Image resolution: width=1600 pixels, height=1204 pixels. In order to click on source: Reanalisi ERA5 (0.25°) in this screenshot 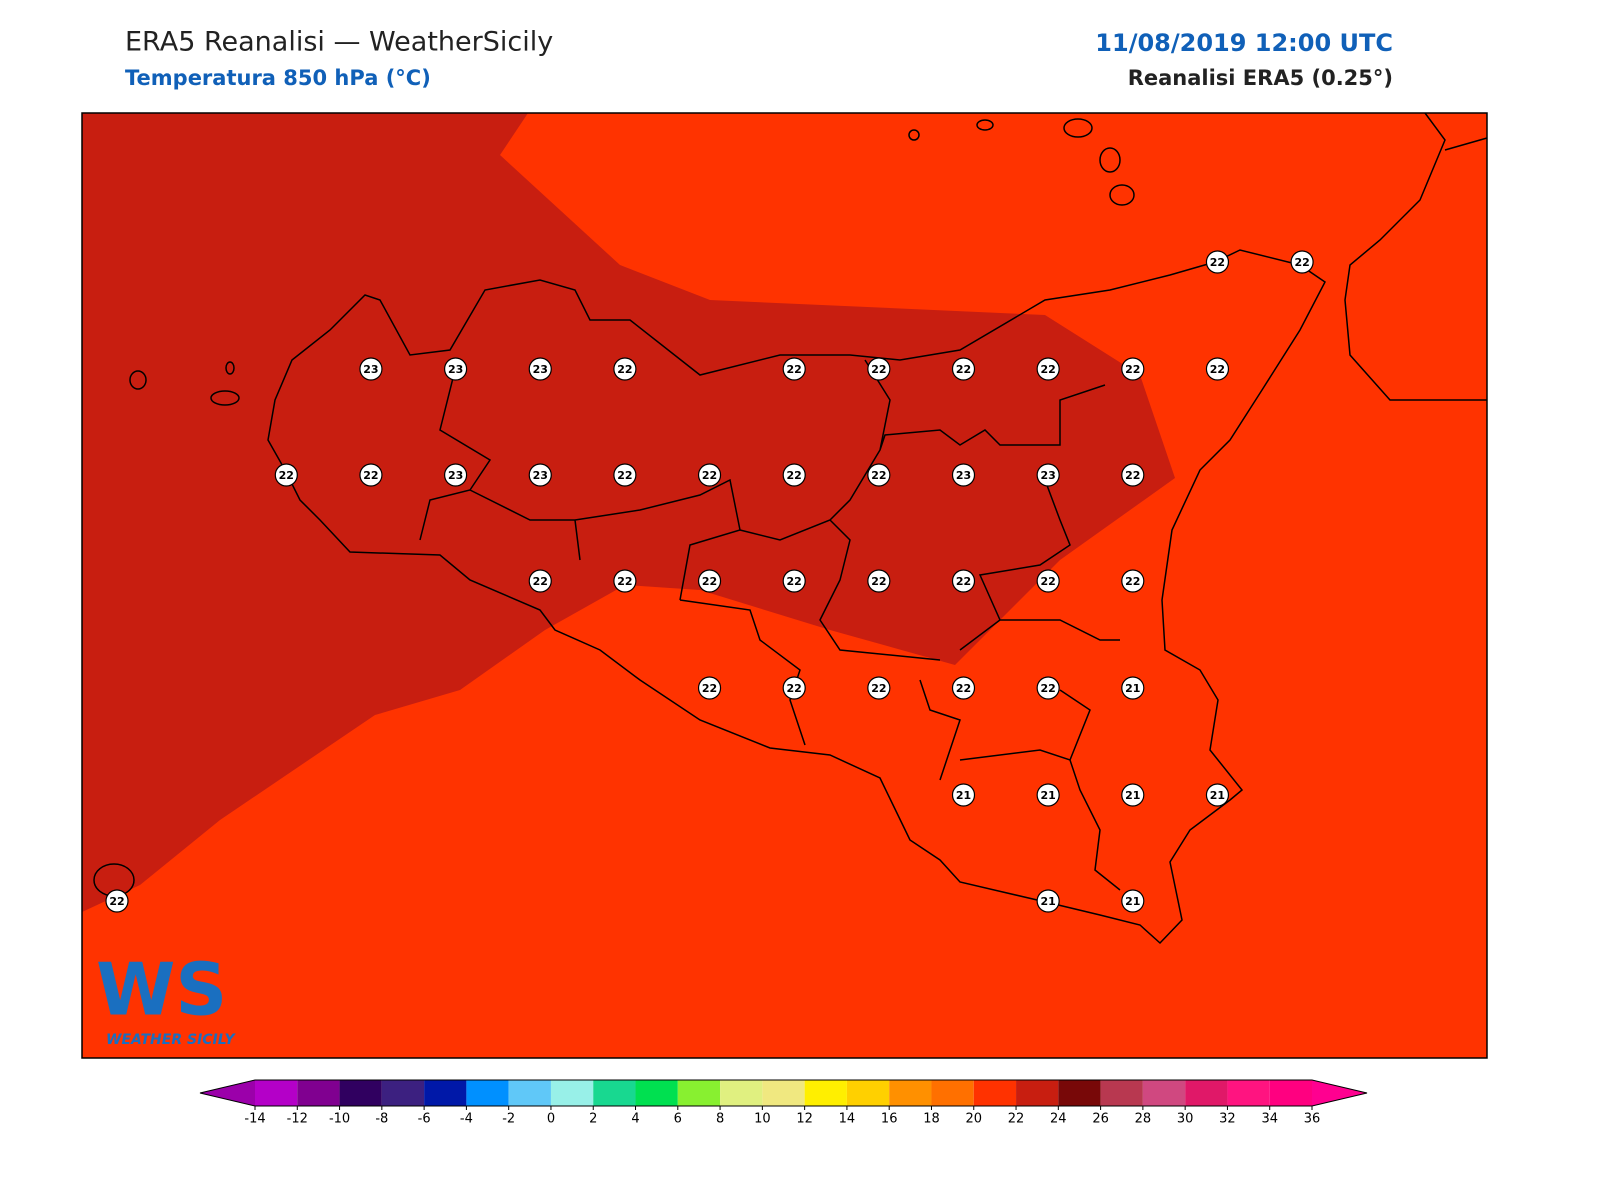, I will do `click(1260, 78)`.